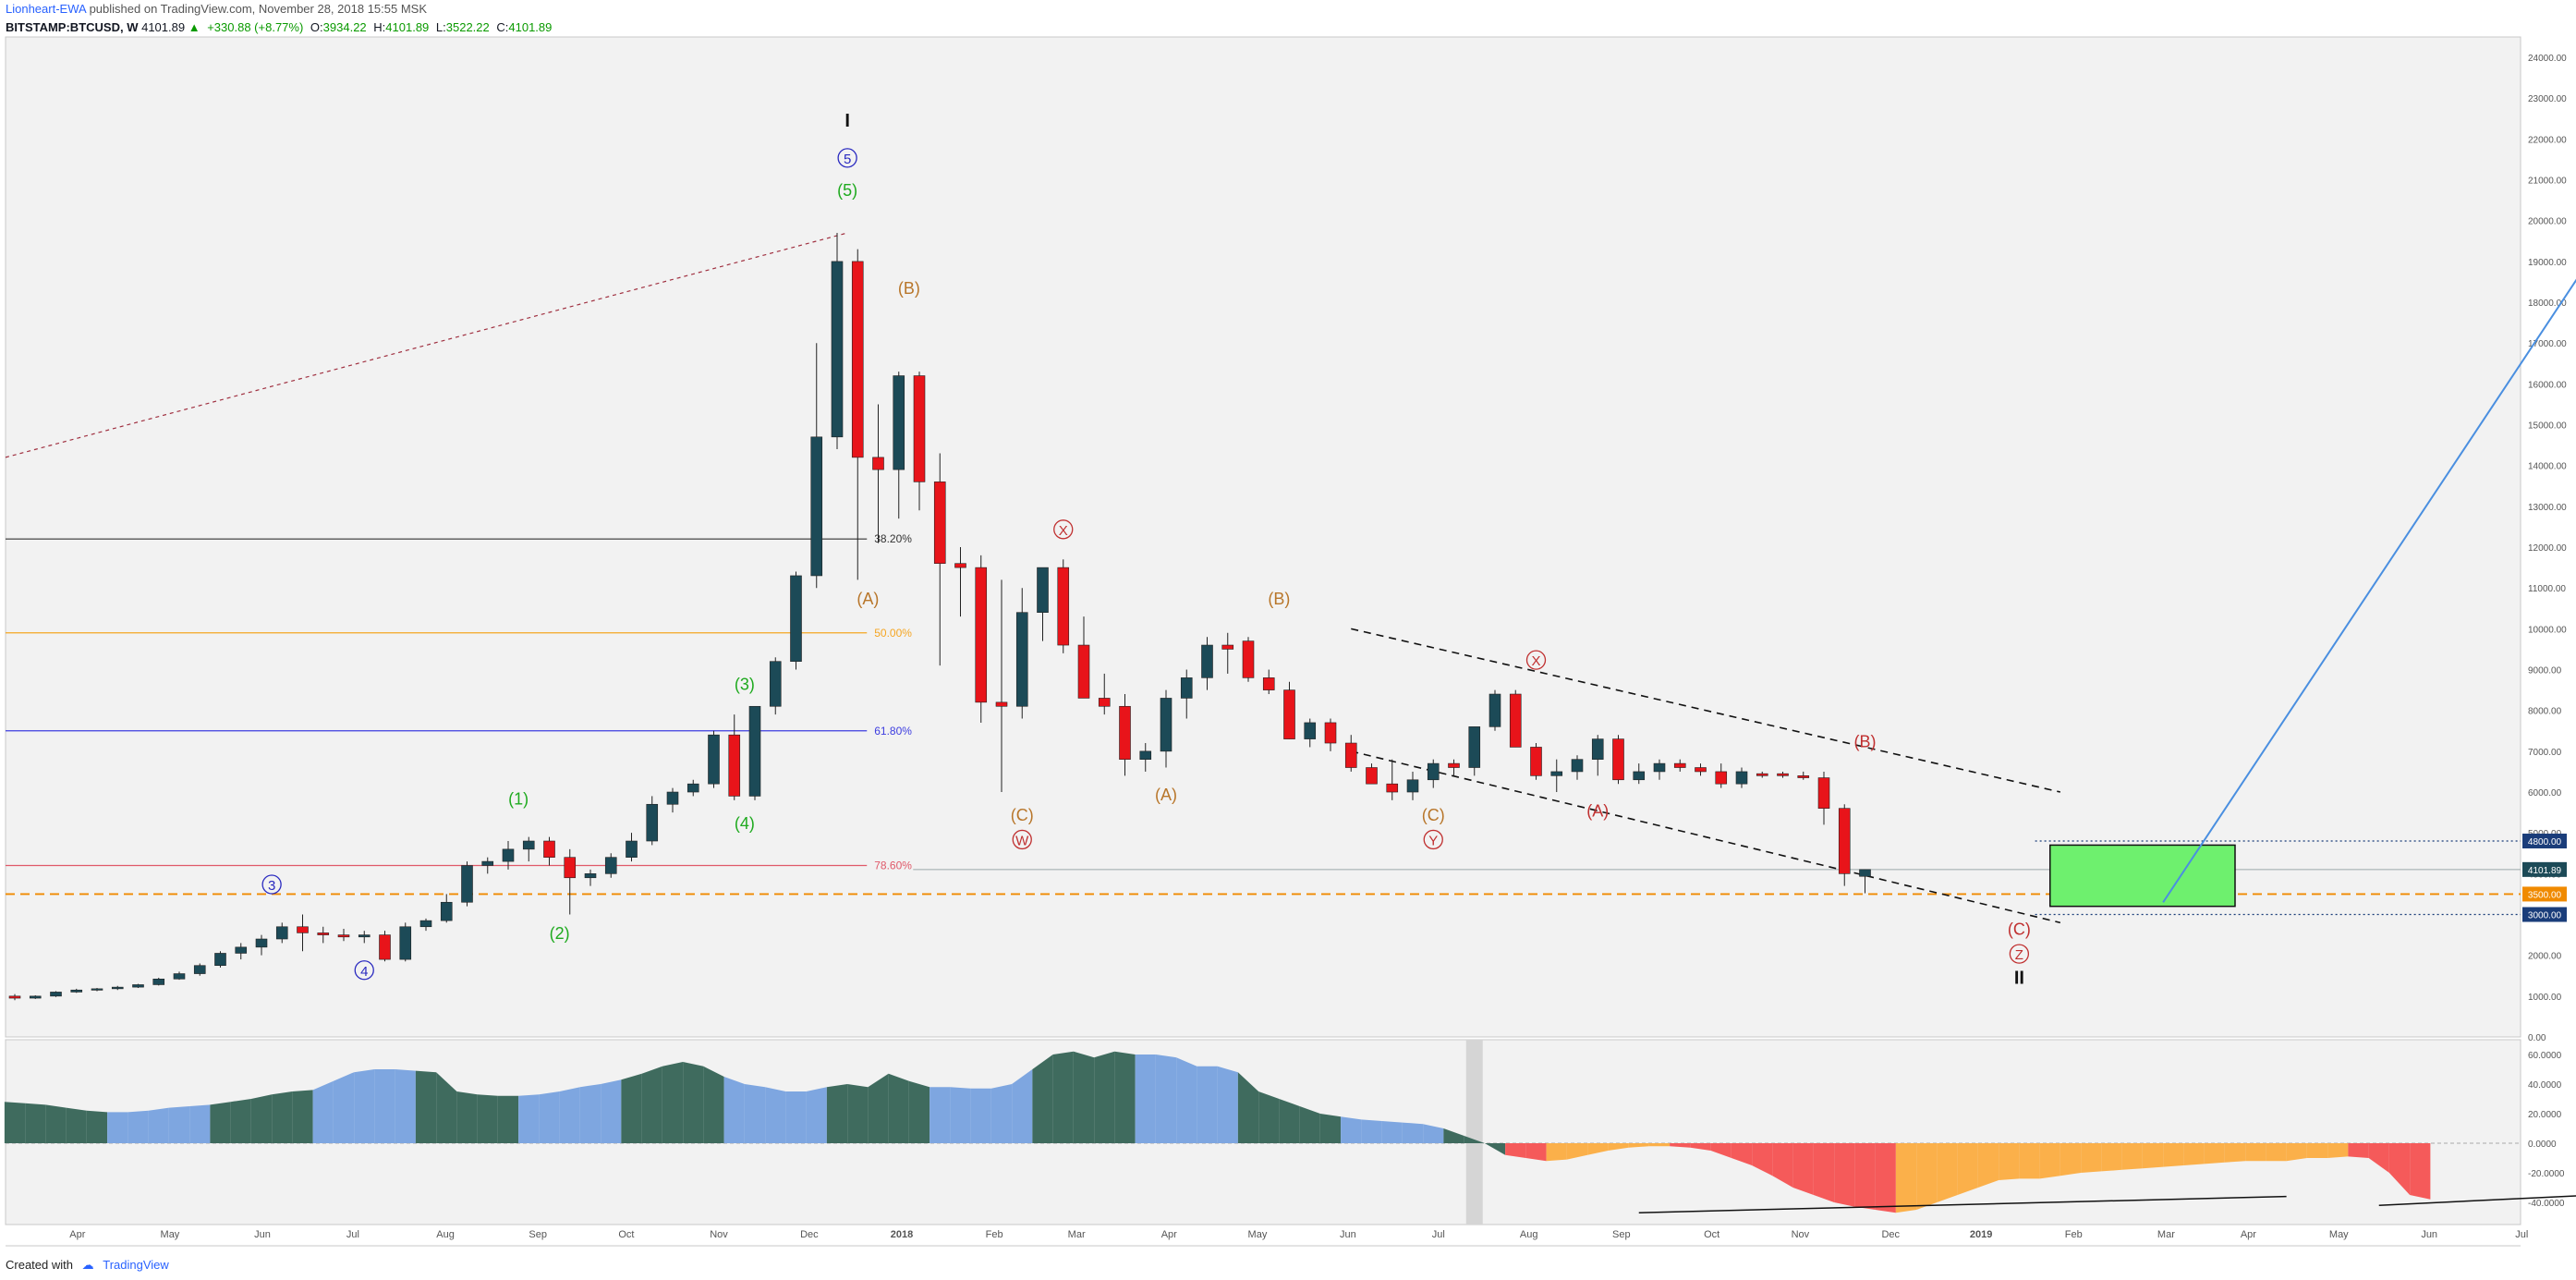 The width and height of the screenshot is (2576, 1280). I want to click on wave-label: (A), so click(1166, 795).